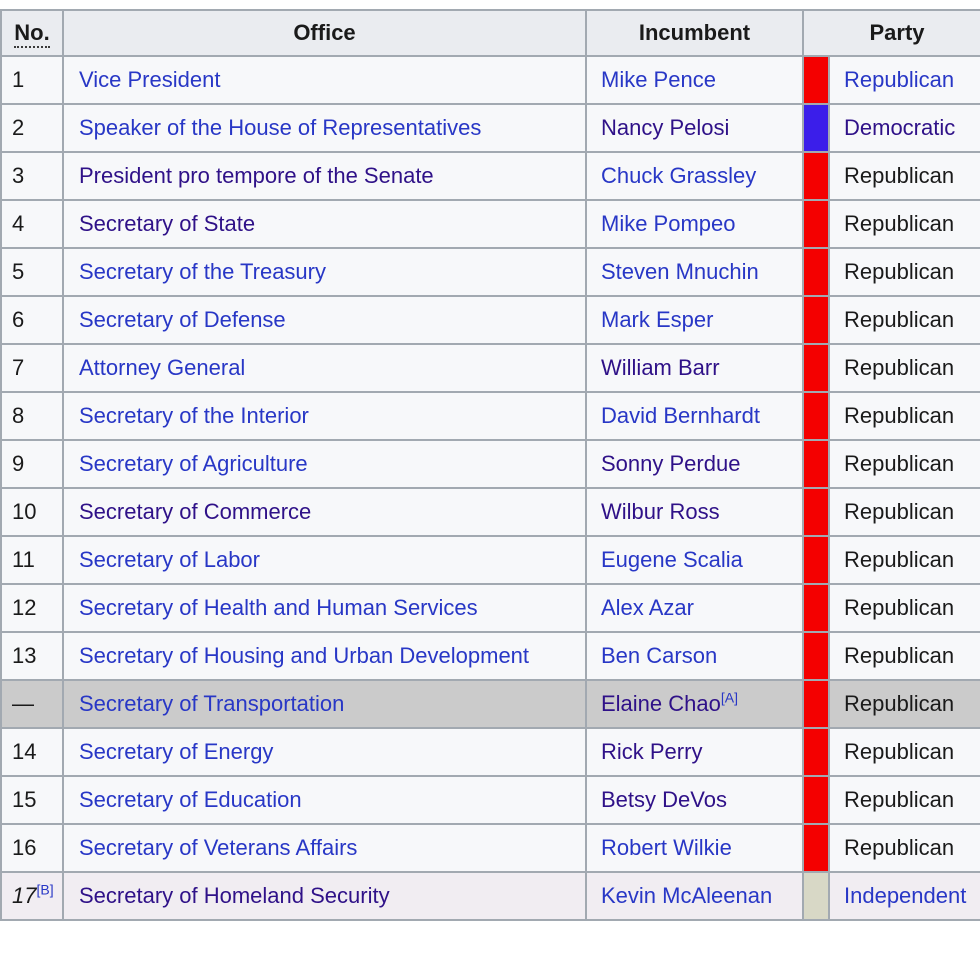 The height and width of the screenshot is (962, 980). What do you see at coordinates (657, 319) in the screenshot?
I see `incumbent-link: Mark Esper` at bounding box center [657, 319].